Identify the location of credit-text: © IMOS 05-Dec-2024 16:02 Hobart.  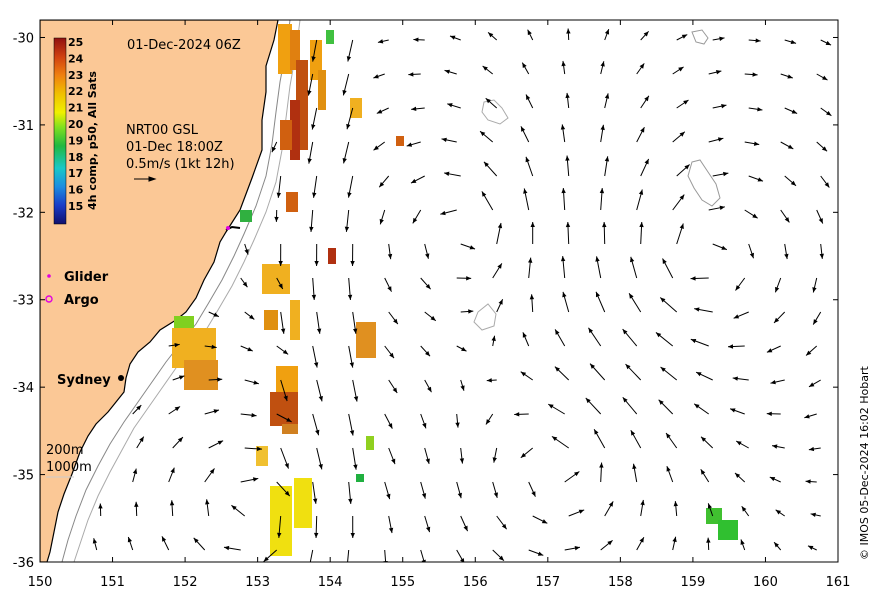
(864, 462).